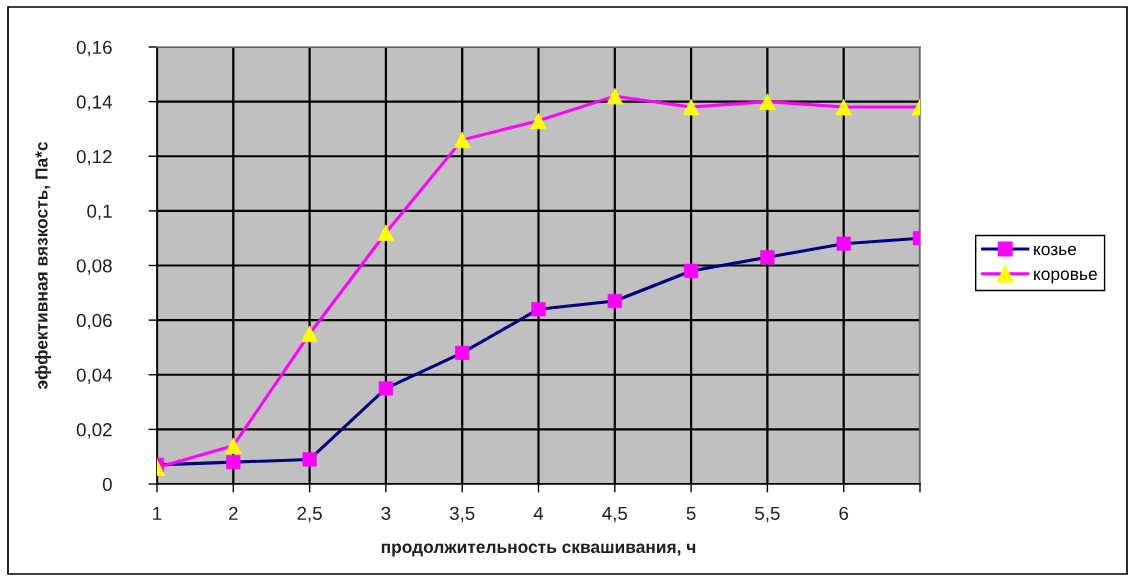  What do you see at coordinates (767, 514) in the screenshot?
I see `x-tick-label: 5,5` at bounding box center [767, 514].